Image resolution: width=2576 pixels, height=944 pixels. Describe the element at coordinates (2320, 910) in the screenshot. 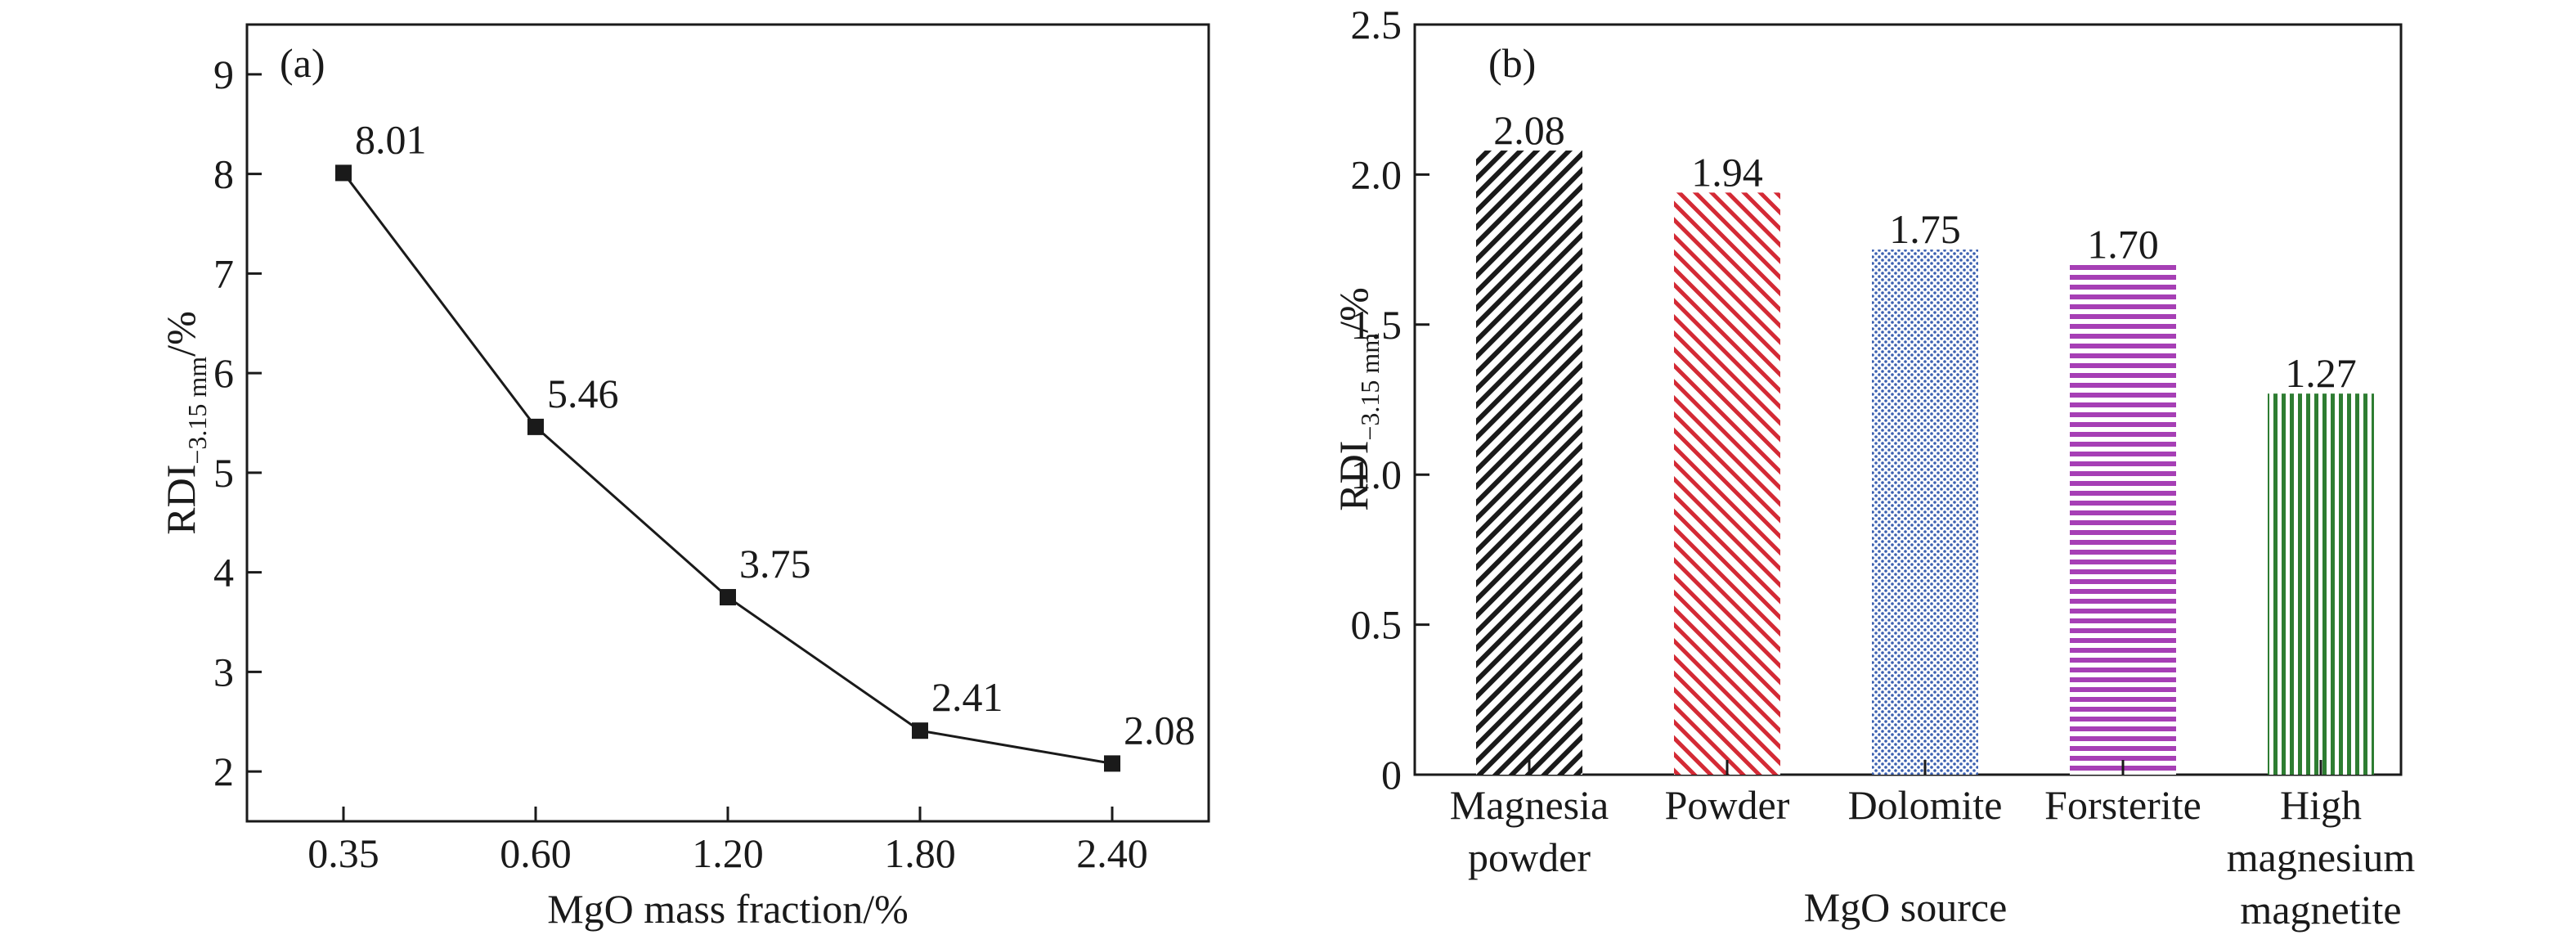

I see `b-x-tick-label: magnetite` at that location.